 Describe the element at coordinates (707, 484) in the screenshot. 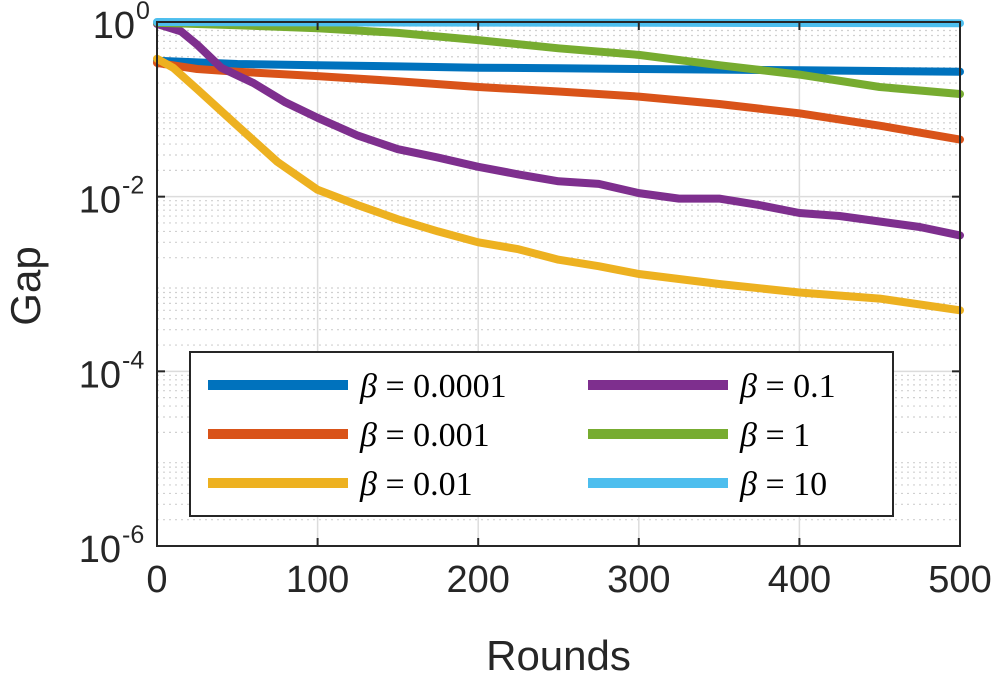

I see `legend-item: β = 10` at that location.